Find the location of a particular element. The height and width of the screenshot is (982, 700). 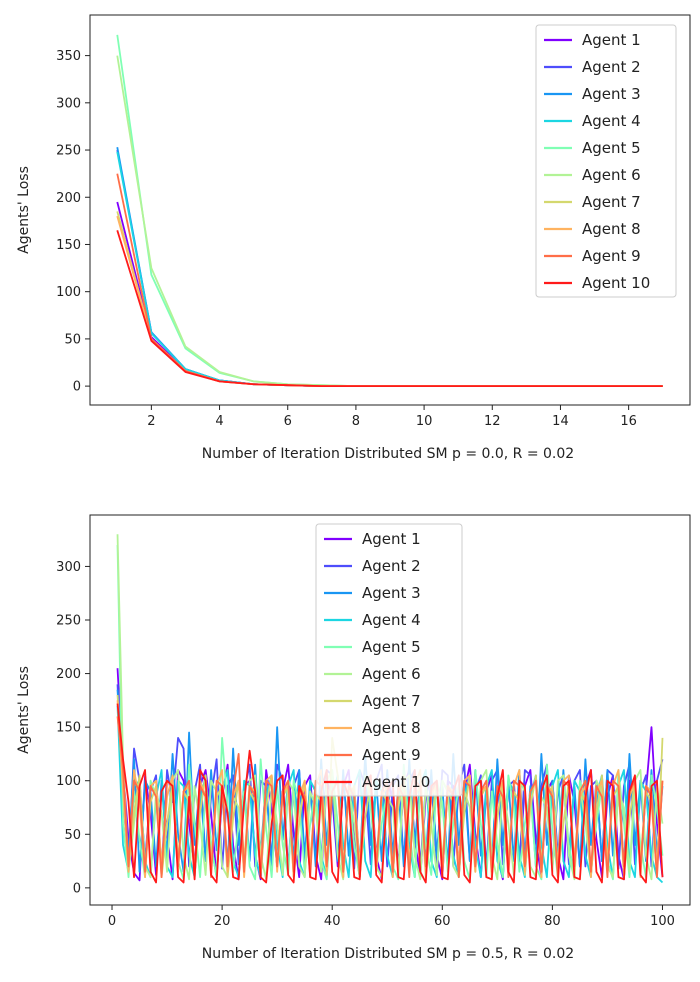

legend-box is located at coordinates (389, 660).